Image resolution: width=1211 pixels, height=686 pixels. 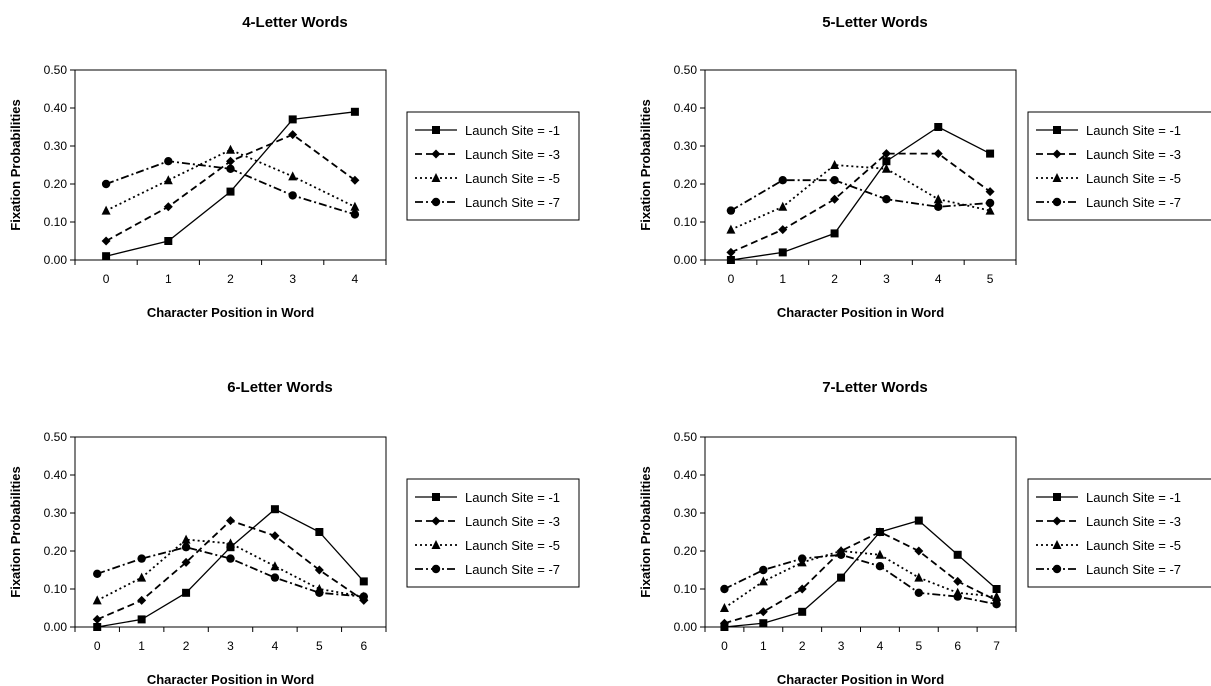 I want to click on chart-title: 6-Letter Words, so click(x=280, y=387).